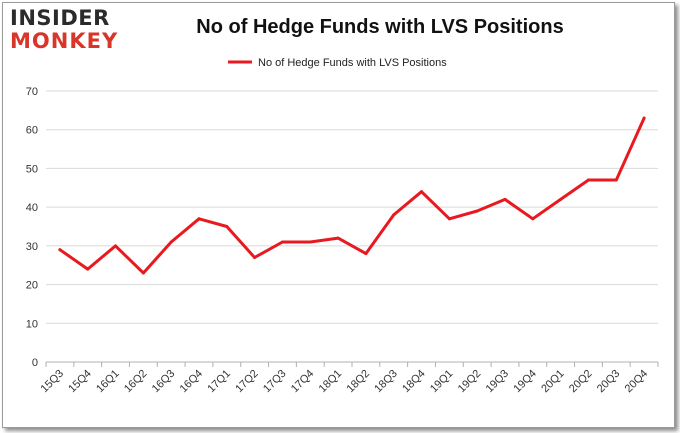 This screenshot has width=680, height=433. Describe the element at coordinates (247, 382) in the screenshot. I see `x-tick-label: 17Q2` at that location.